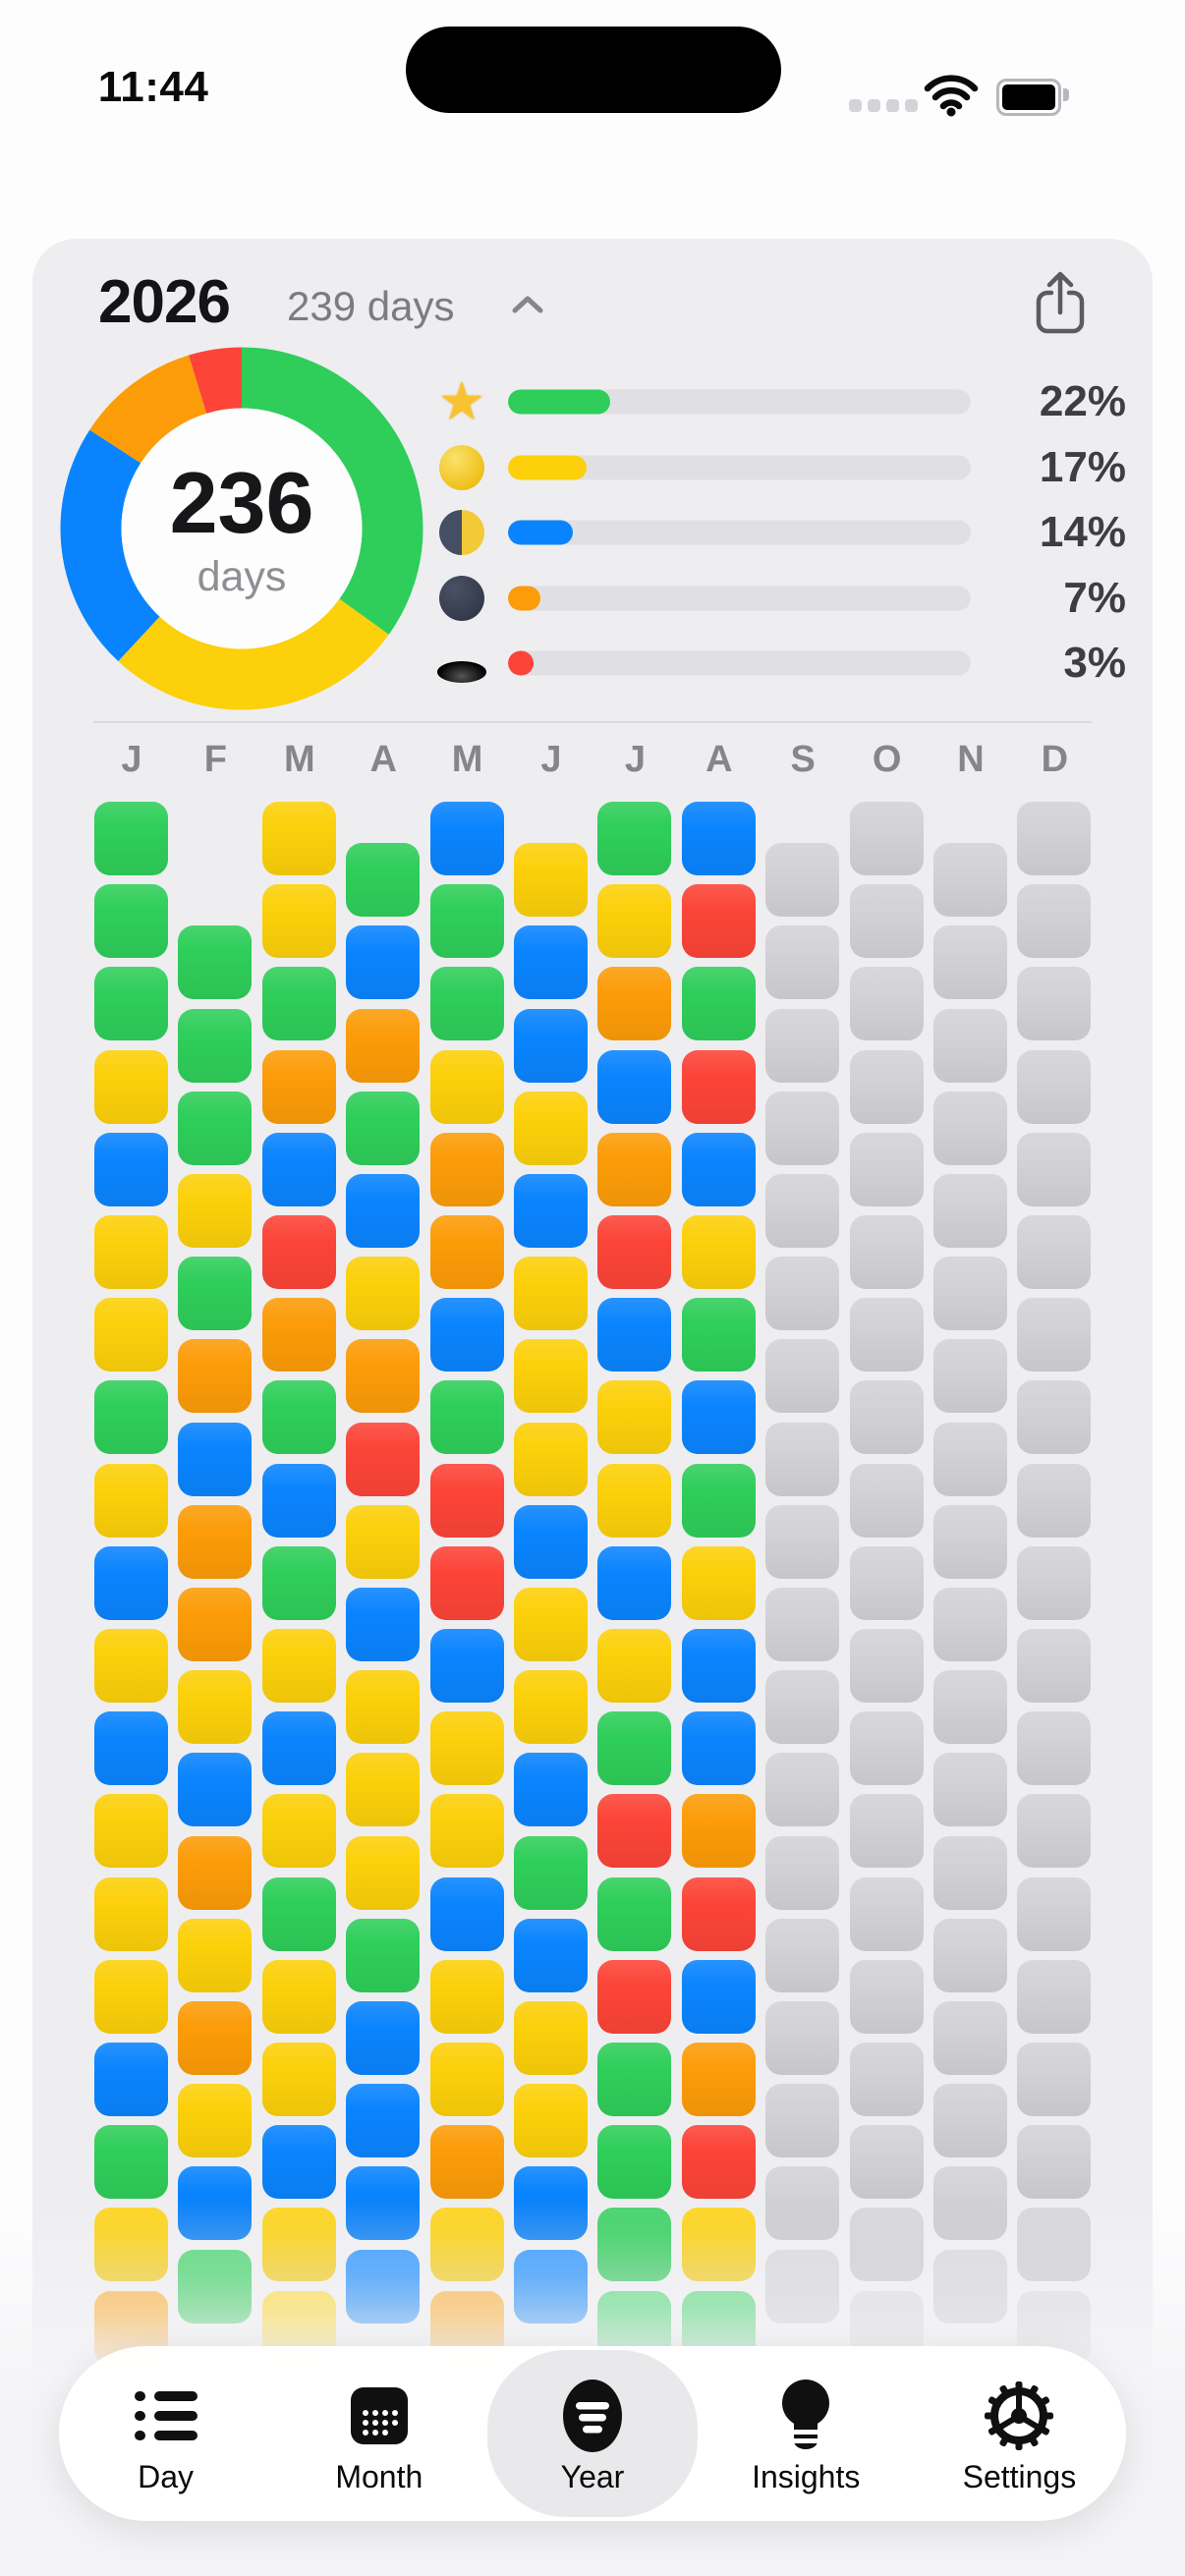  What do you see at coordinates (1020, 2433) in the screenshot?
I see `tab-settings: Settings` at bounding box center [1020, 2433].